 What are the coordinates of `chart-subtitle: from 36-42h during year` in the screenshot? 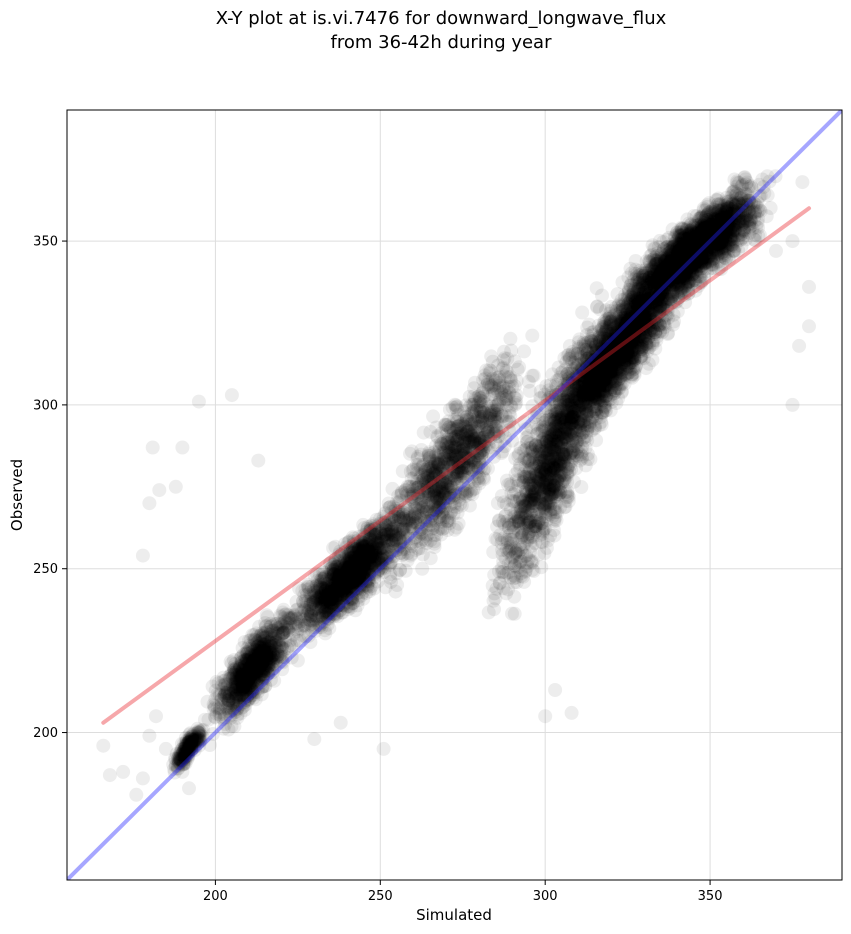 It's located at (442, 42).